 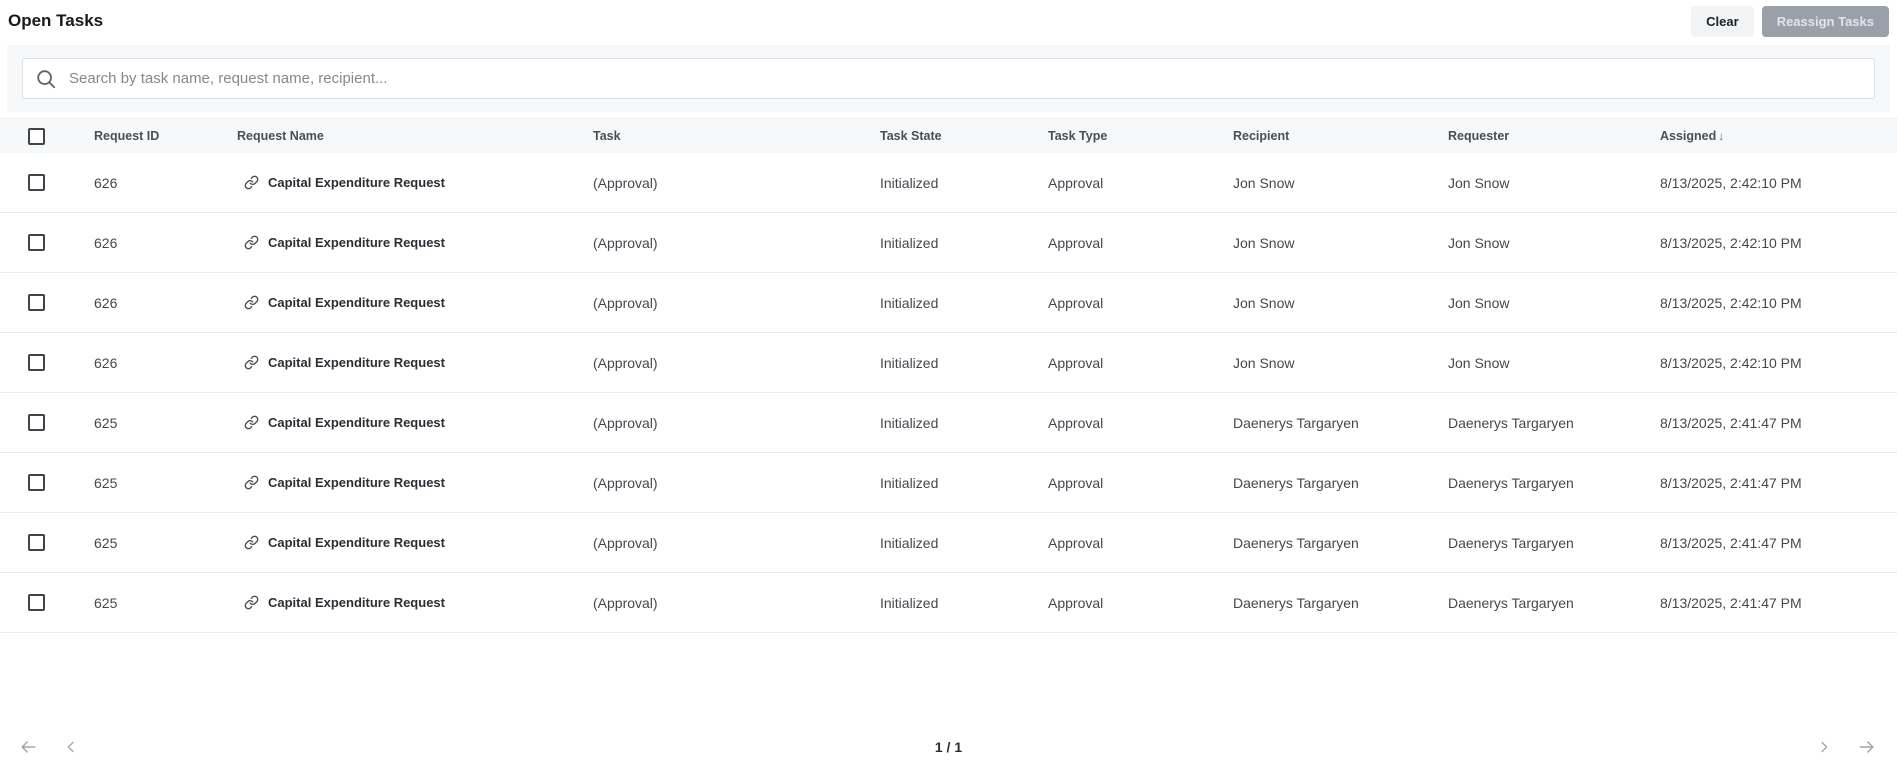 I want to click on column-header-assigned: Assigned ↓, so click(x=1773, y=136).